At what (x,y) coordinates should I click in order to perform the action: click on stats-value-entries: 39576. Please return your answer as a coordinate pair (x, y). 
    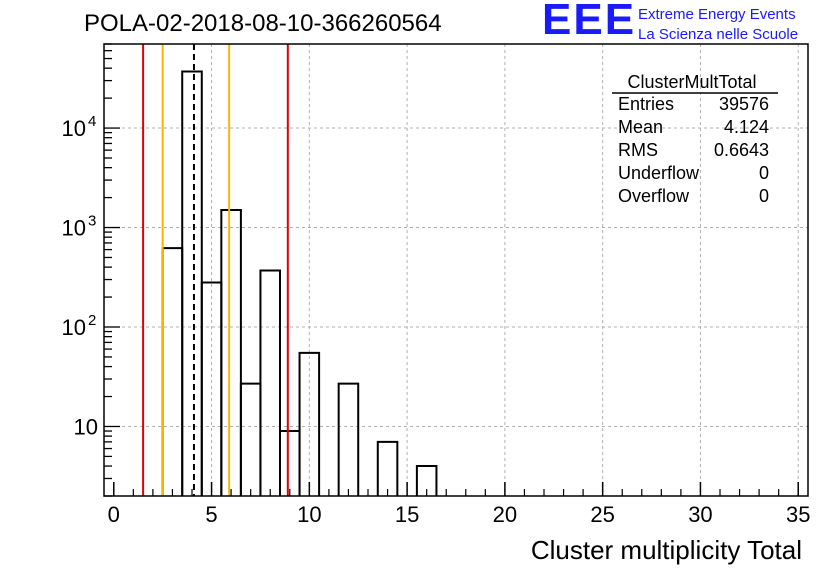
    Looking at the image, I should click on (744, 104).